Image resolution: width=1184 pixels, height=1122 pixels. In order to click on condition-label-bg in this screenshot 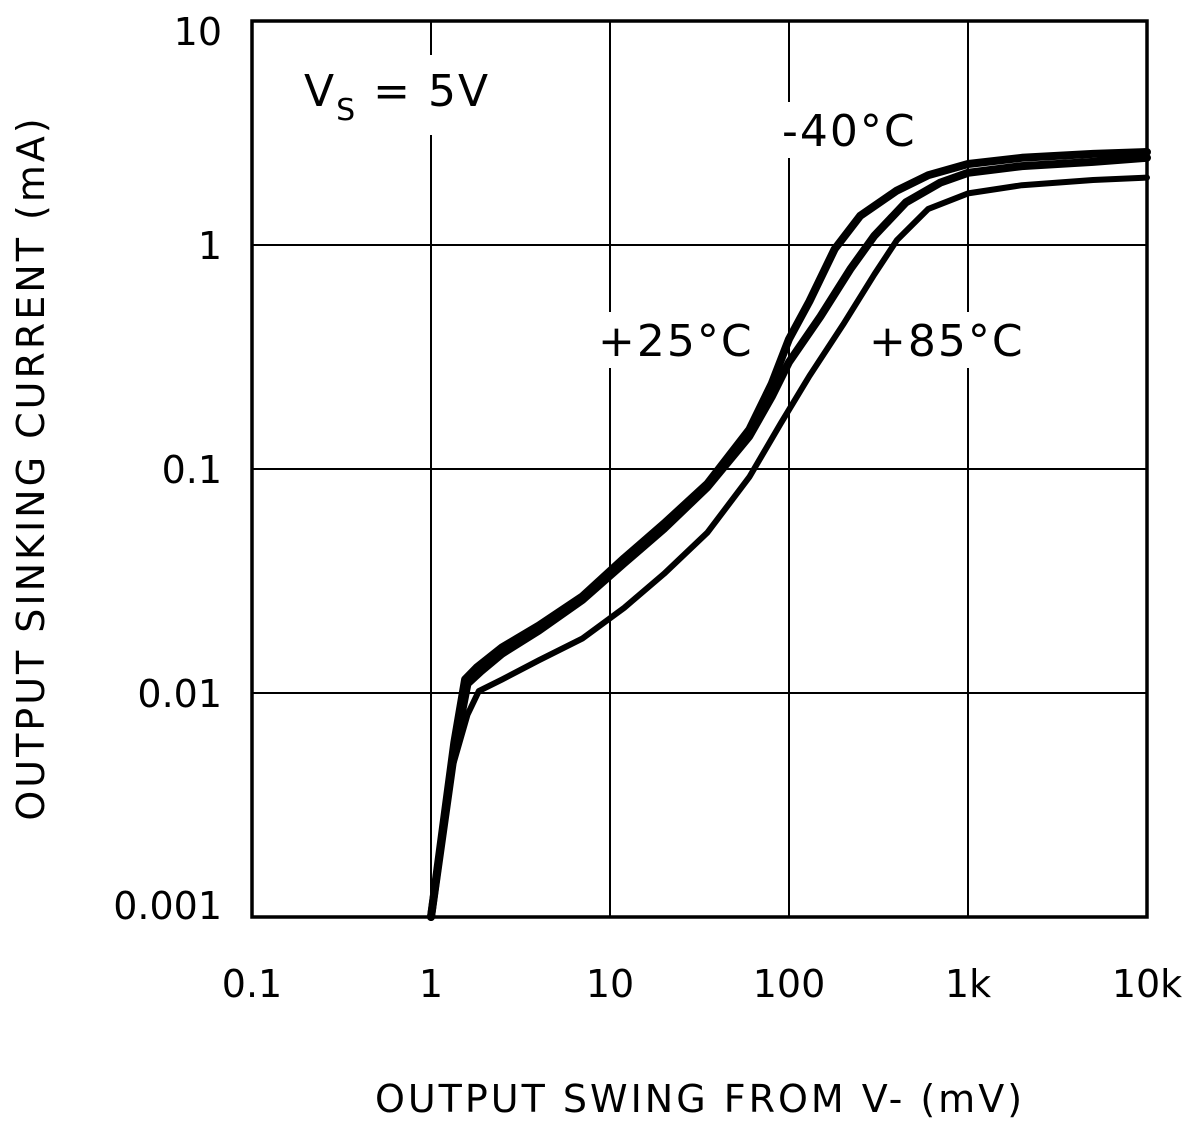, I will do `click(403, 95)`.